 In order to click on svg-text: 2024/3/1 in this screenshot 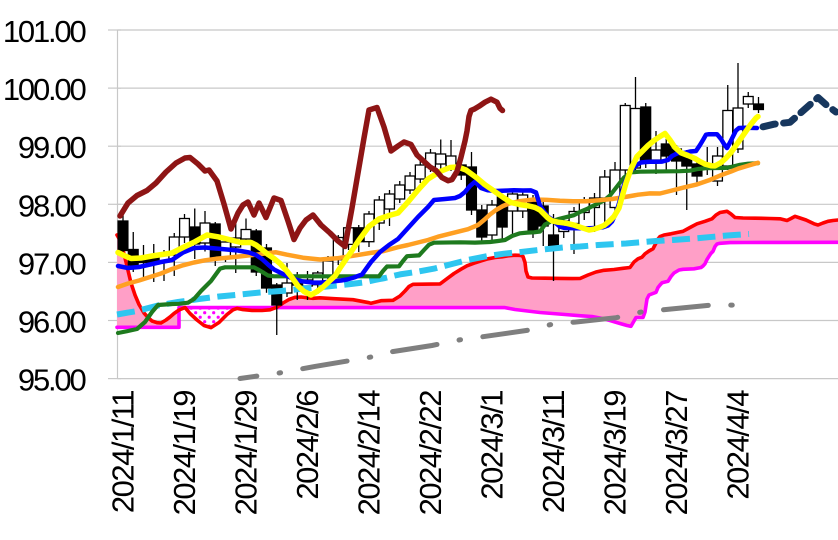, I will do `click(492, 445)`.